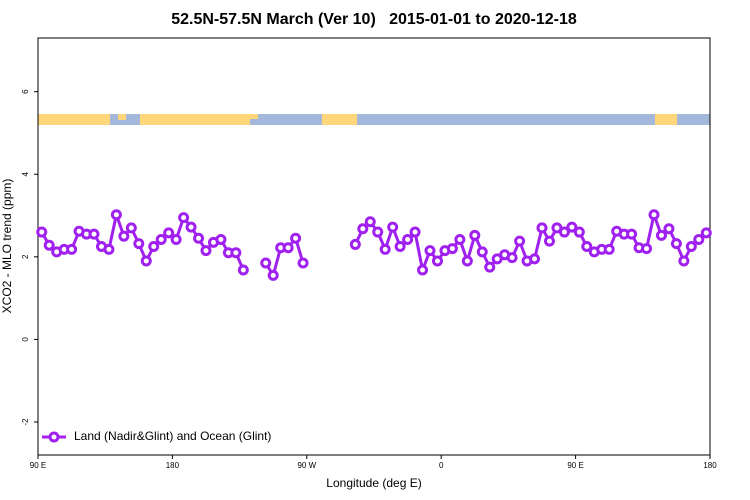 The height and width of the screenshot is (500, 750). I want to click on y-tick-label: -2, so click(25, 422).